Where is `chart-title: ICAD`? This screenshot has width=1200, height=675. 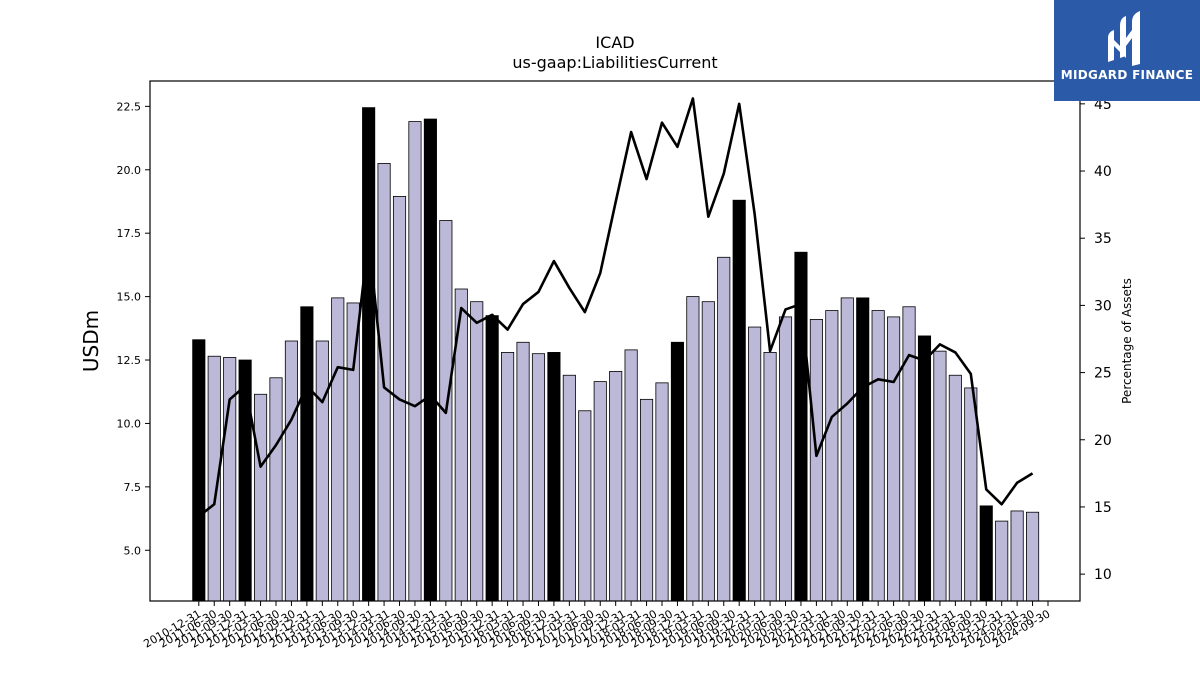
chart-title: ICAD is located at coordinates (614, 42).